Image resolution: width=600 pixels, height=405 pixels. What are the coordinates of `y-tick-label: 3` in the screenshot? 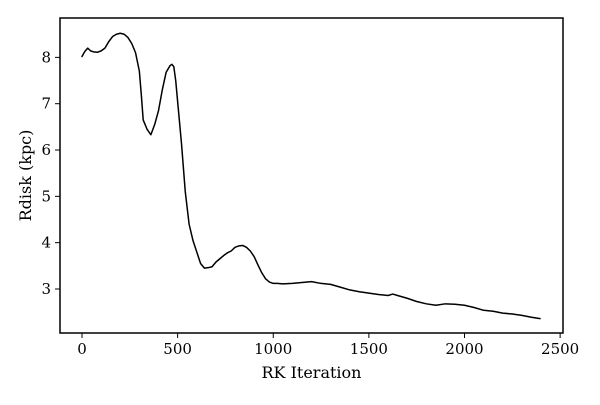 It's located at (46, 289).